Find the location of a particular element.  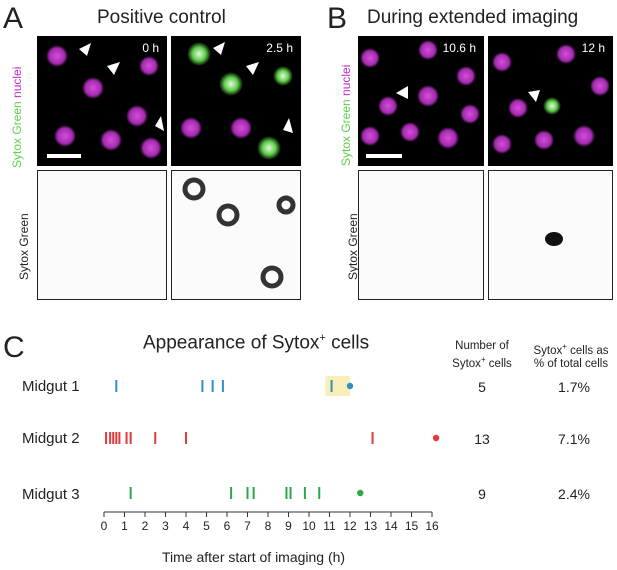

grayscale-b-12h-image is located at coordinates (554, 239).